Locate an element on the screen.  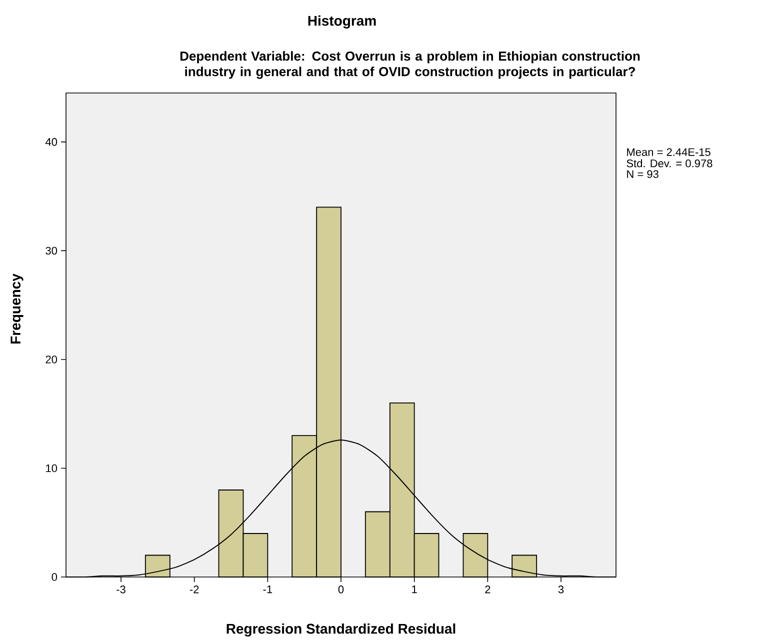
y-tick-label: 30 is located at coordinates (52, 250).